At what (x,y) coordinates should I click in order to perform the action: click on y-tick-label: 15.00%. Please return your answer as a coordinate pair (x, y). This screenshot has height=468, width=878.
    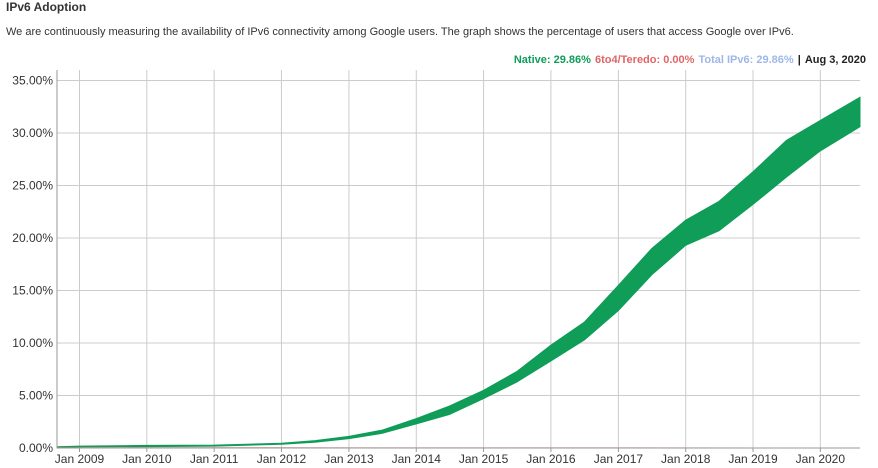
    Looking at the image, I should click on (32, 291).